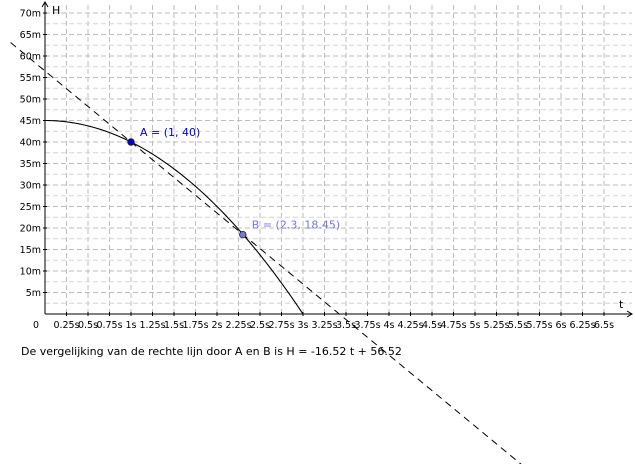  What do you see at coordinates (303, 325) in the screenshot?
I see `x-tick-label: 3s` at bounding box center [303, 325].